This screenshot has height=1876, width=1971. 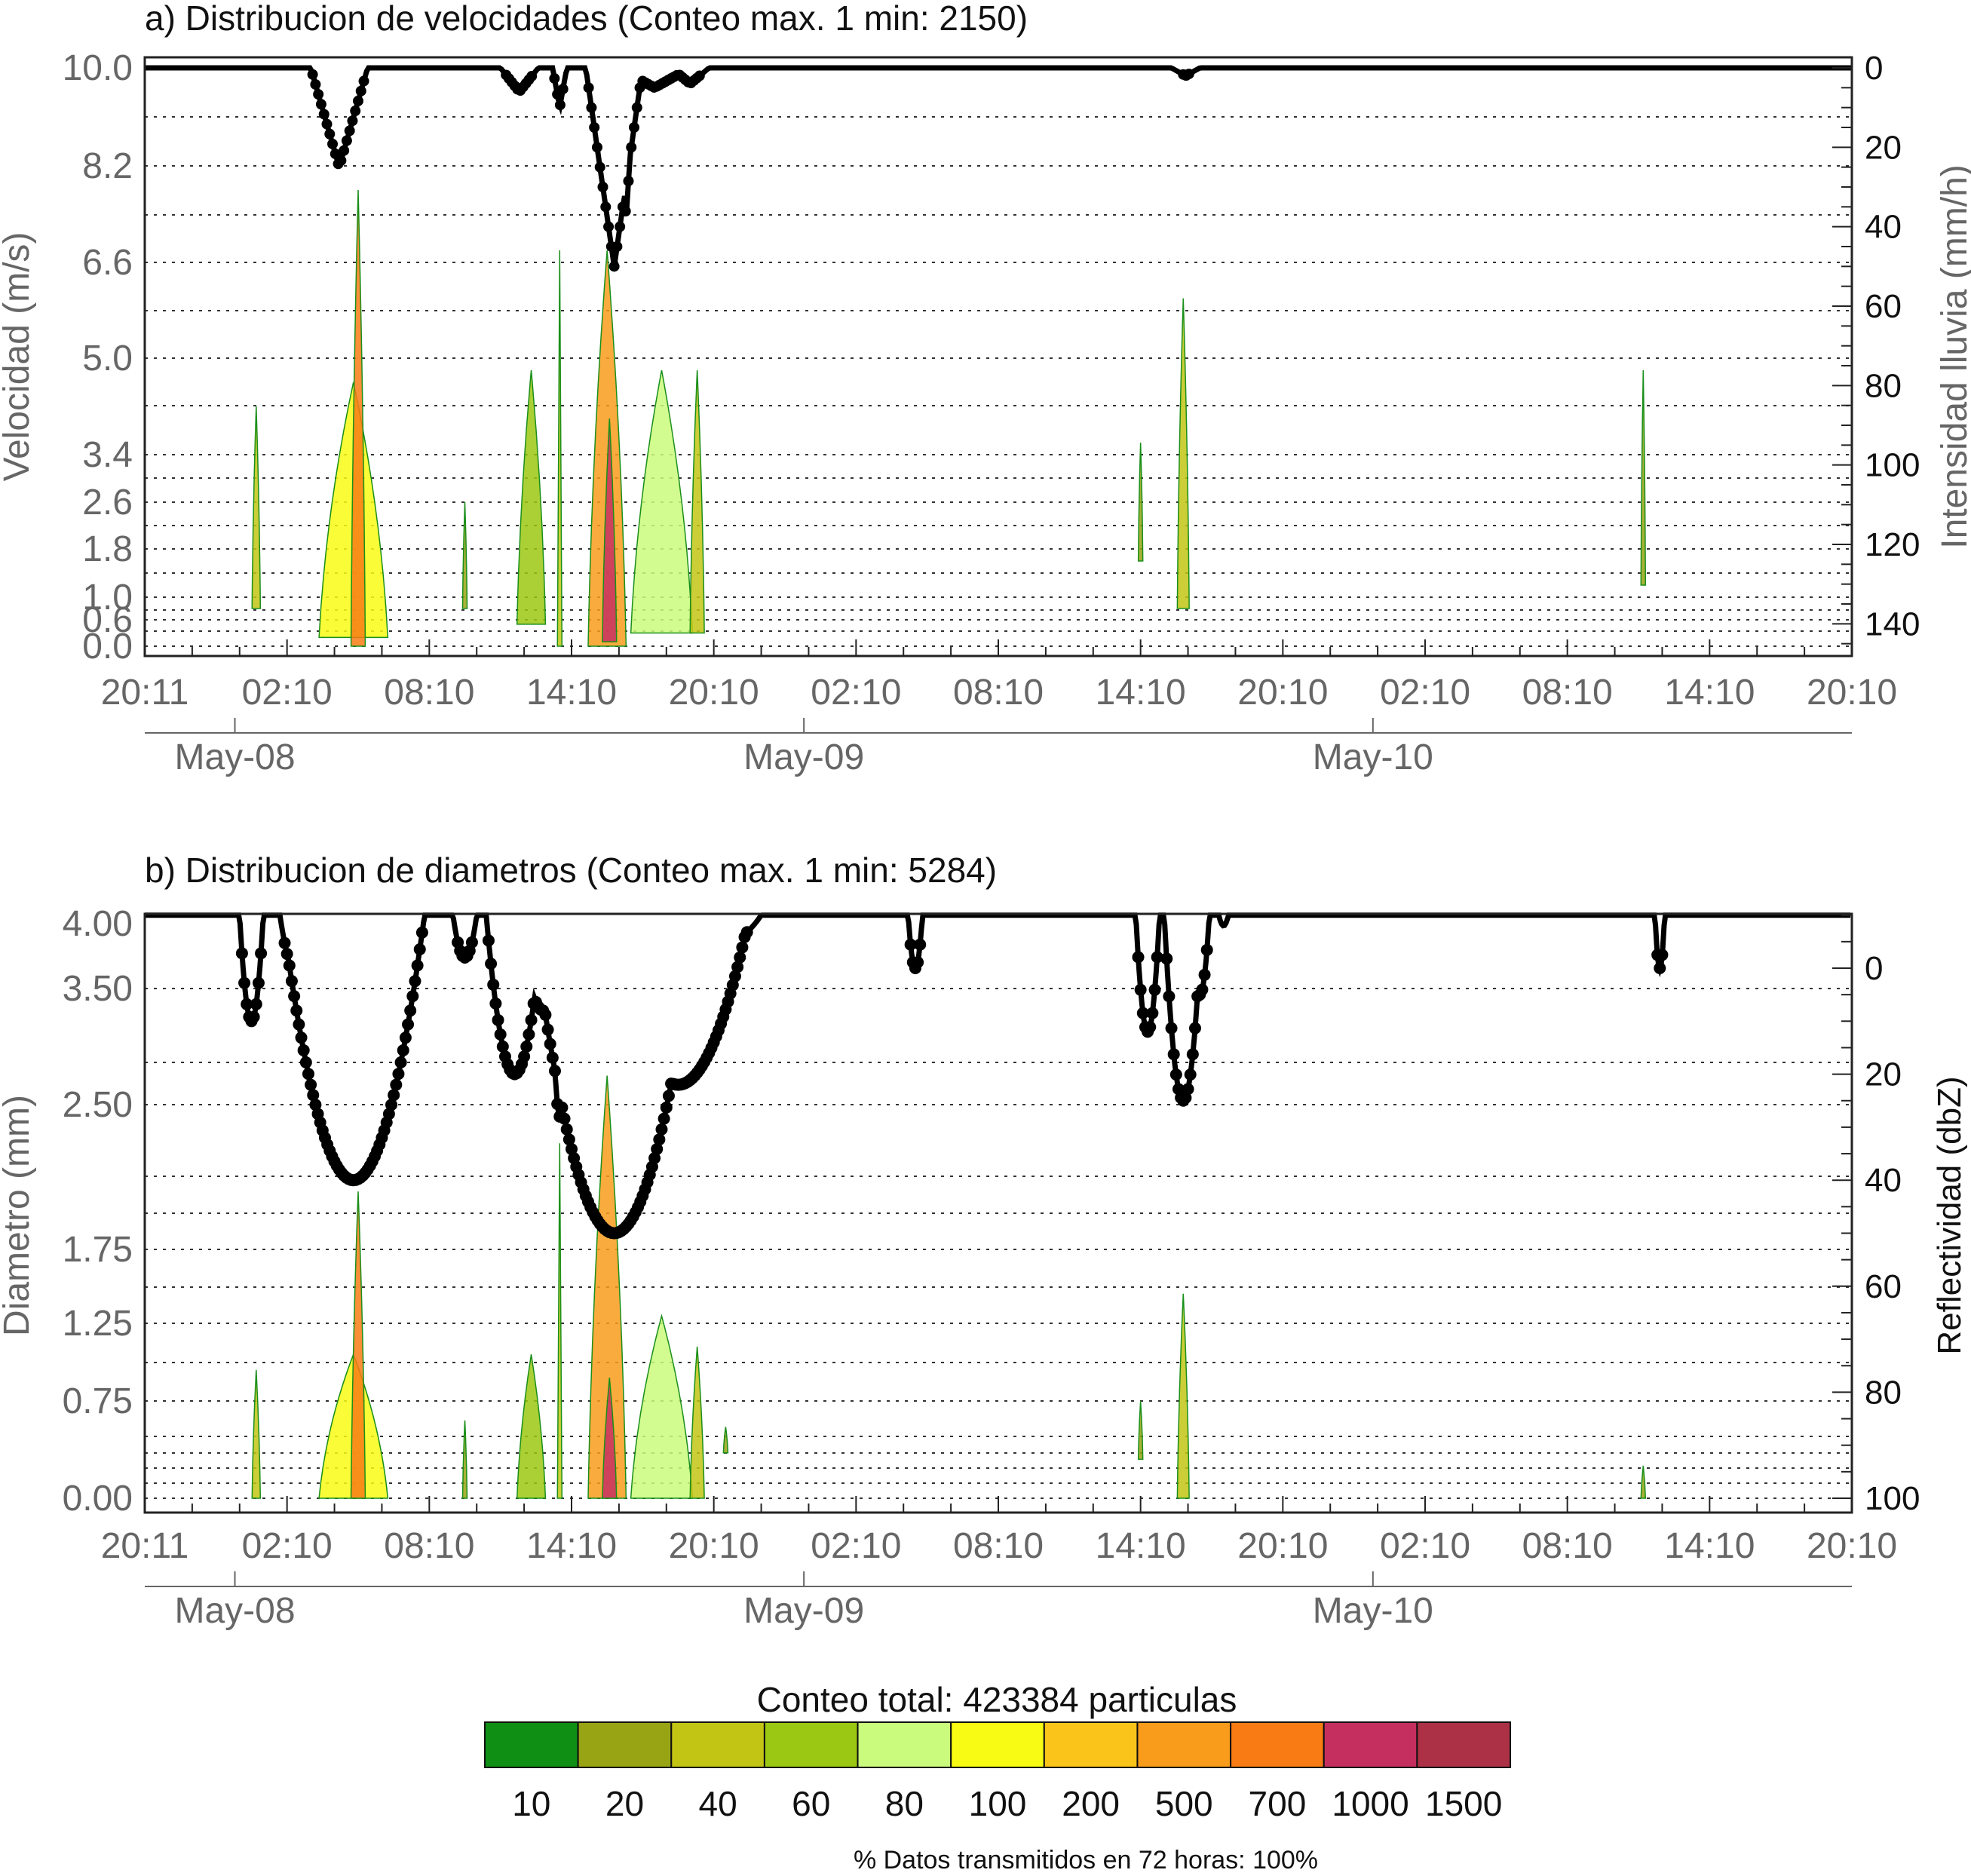 I want to click on legend-label: 40, so click(x=718, y=1803).